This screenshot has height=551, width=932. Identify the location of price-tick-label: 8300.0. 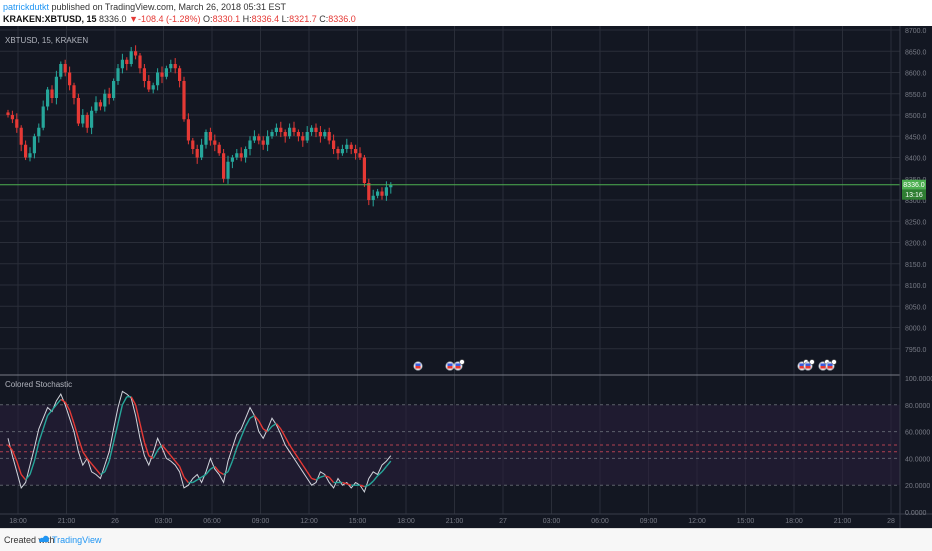
(916, 201).